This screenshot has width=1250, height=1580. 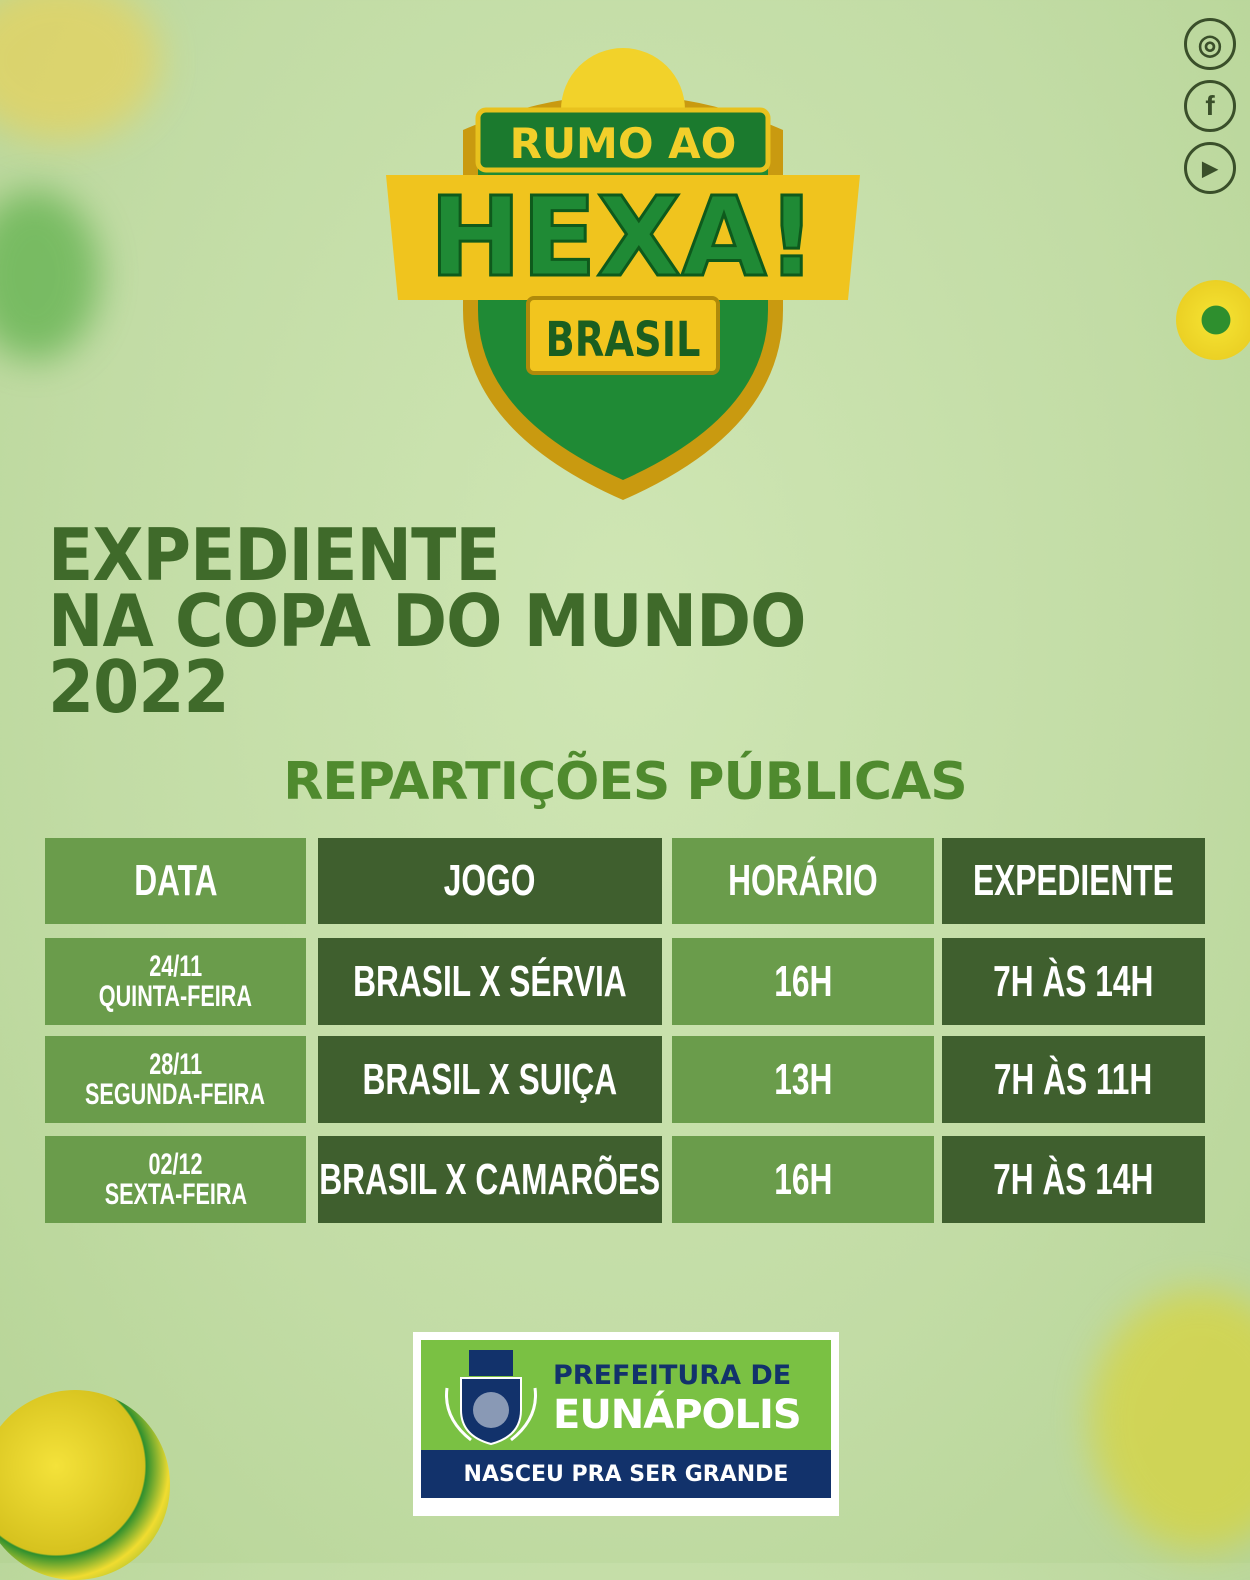 What do you see at coordinates (490, 981) in the screenshot?
I see `table-row-1-game: BRASIL X SÉRVIA` at bounding box center [490, 981].